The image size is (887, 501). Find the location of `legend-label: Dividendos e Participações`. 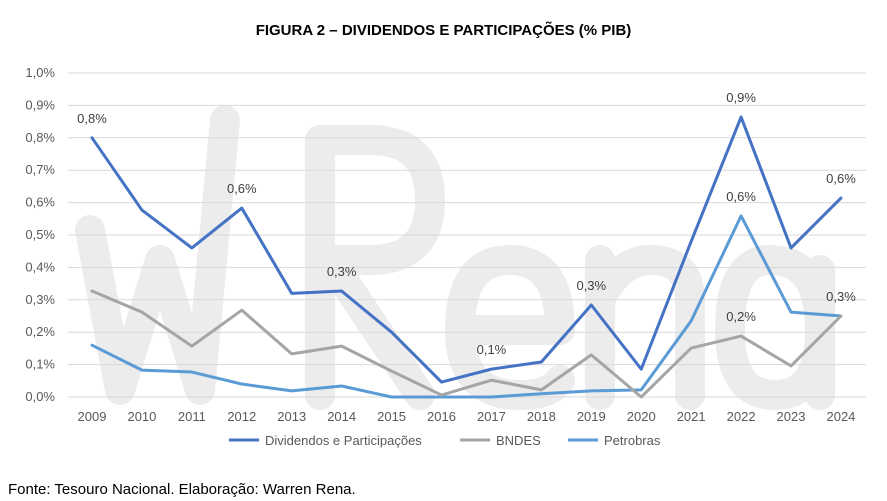

legend-label: Dividendos e Participações is located at coordinates (343, 440).